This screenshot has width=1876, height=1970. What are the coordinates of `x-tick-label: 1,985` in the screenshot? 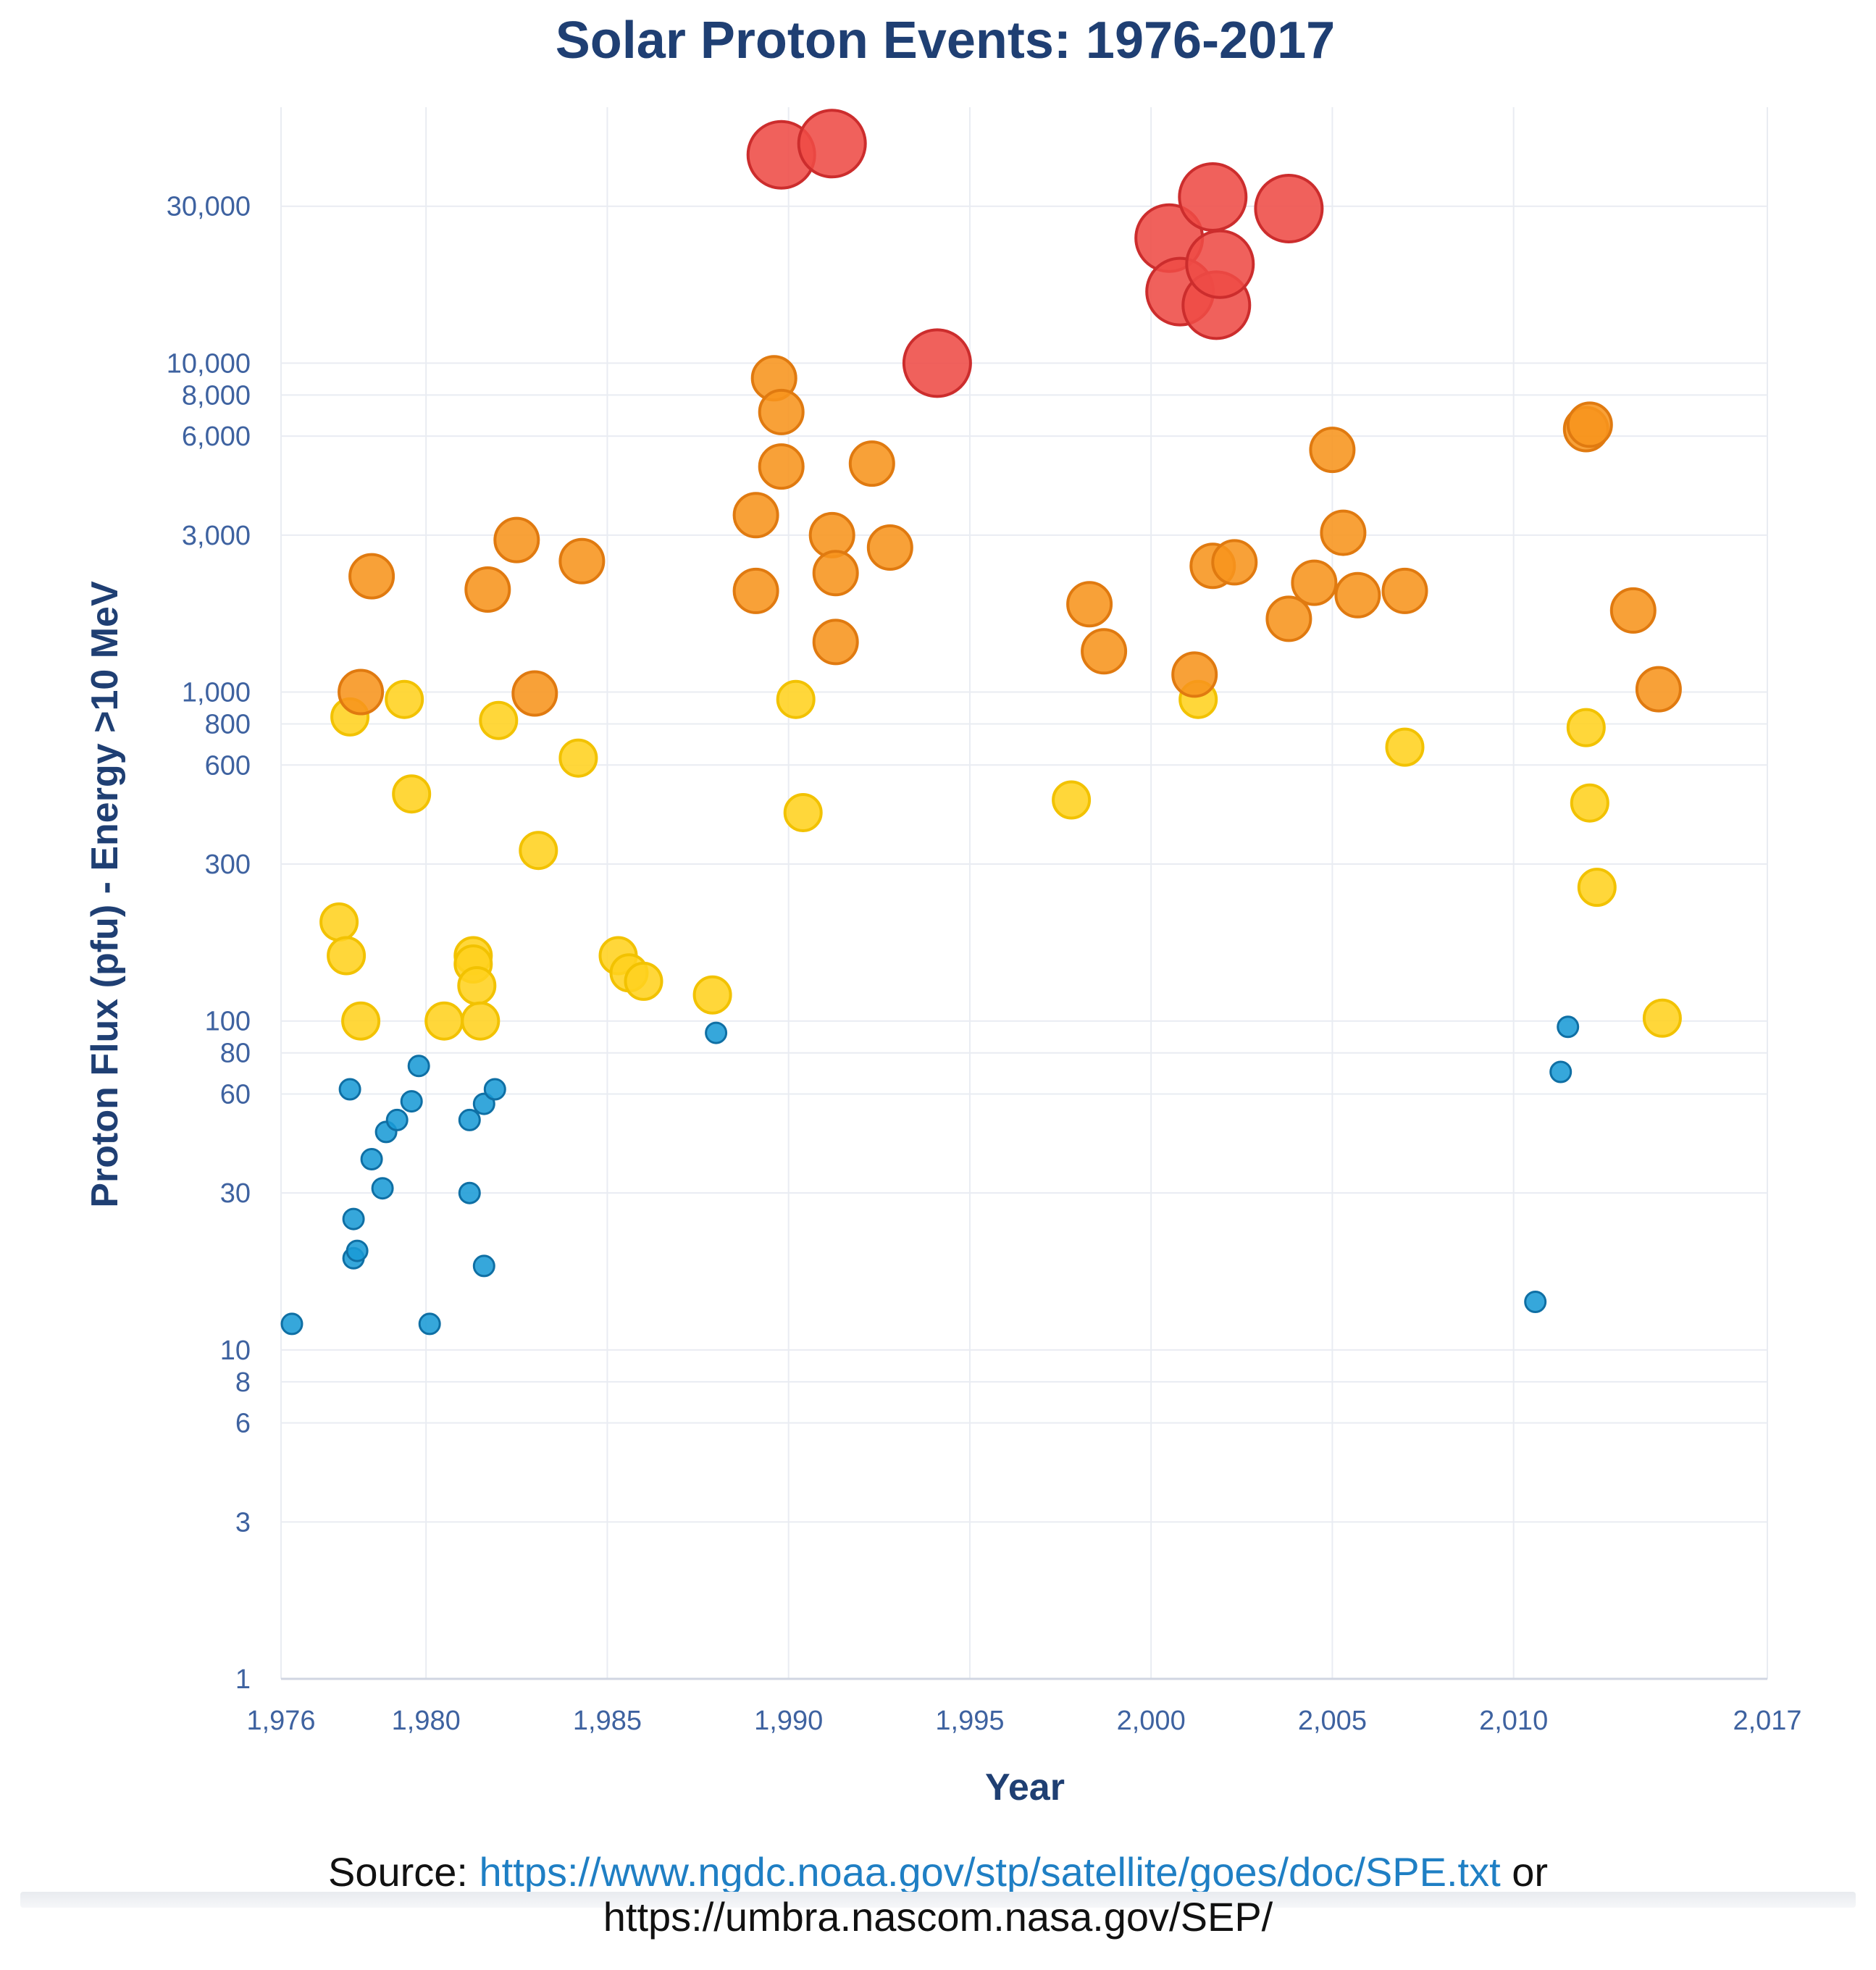 It's located at (608, 1721).